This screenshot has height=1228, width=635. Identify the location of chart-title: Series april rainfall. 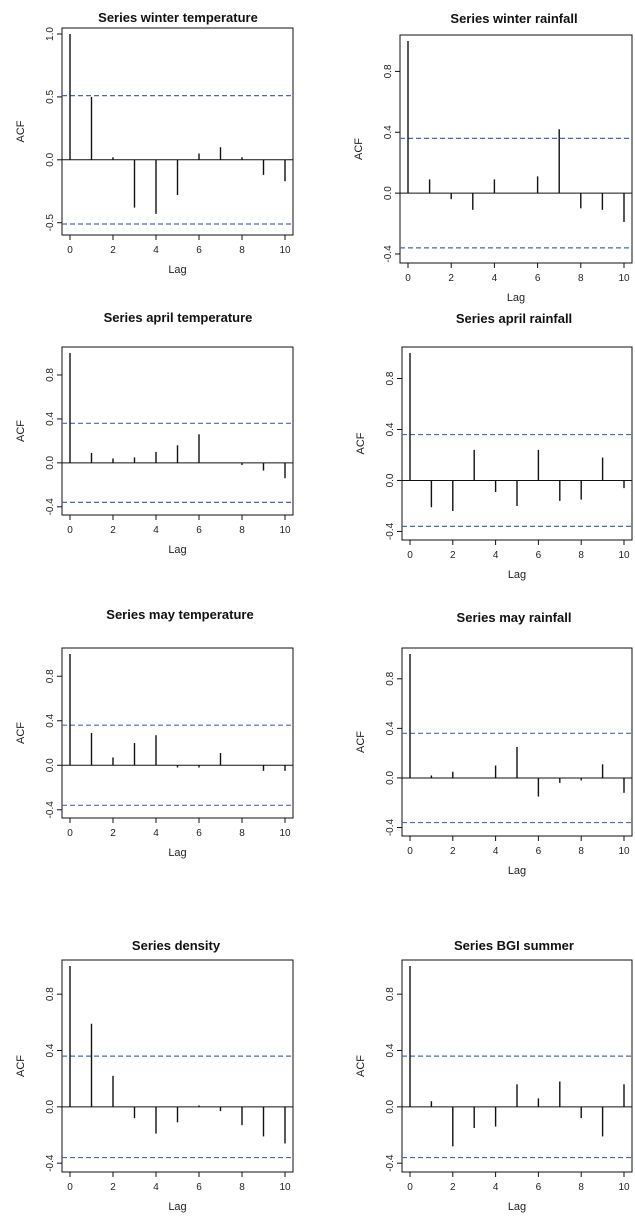
(514, 318).